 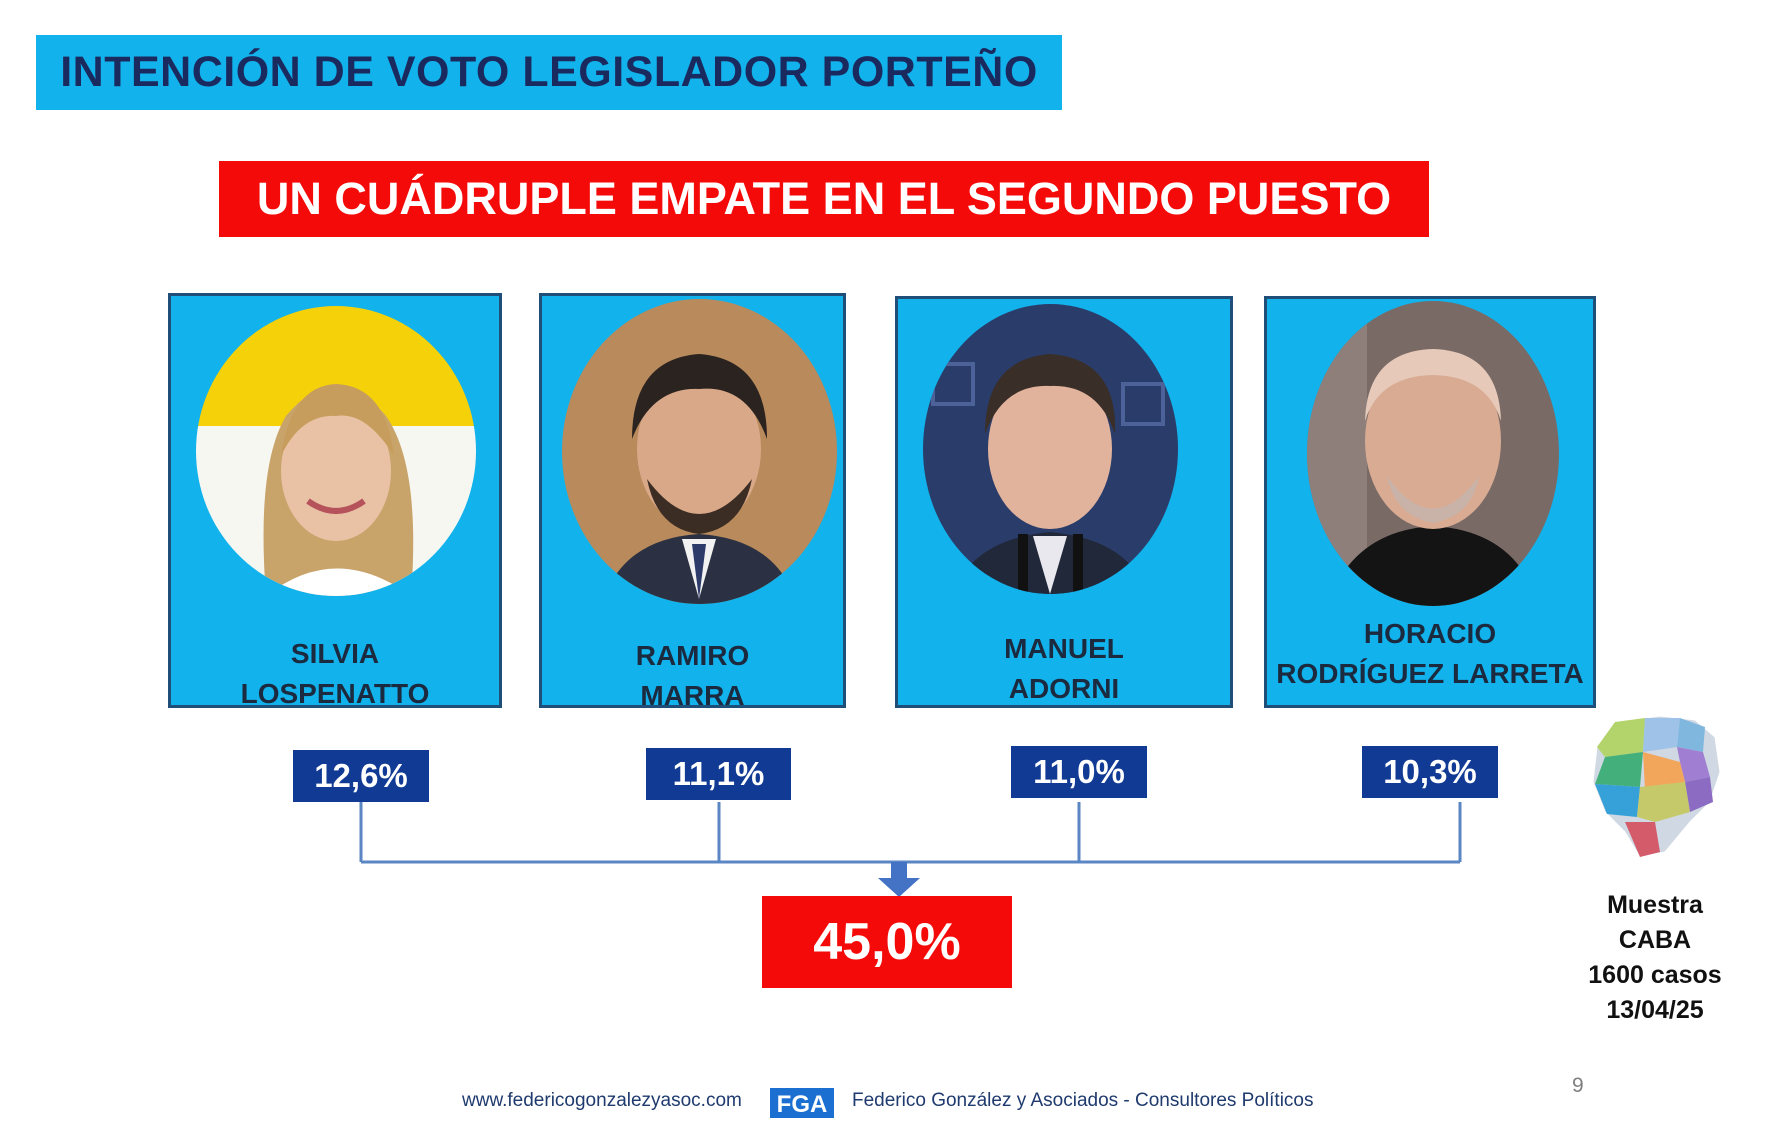 I want to click on subtitle-banner: UN CUÁDRUPLE EMPATE EN EL SEGUNDO PUESTO, so click(x=824, y=199).